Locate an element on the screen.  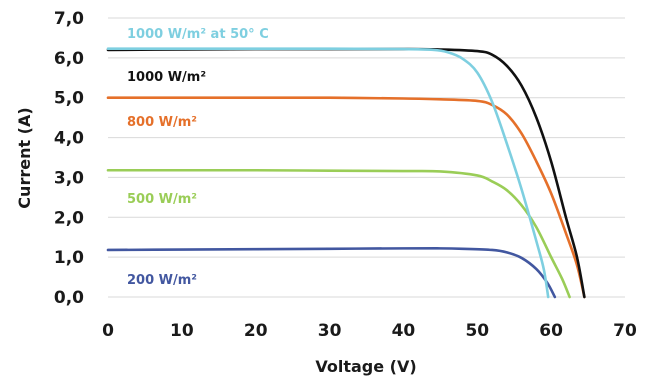
x-tick-labels: 0 10 20 30 40 50 60 70 is located at coordinates (369, 331).